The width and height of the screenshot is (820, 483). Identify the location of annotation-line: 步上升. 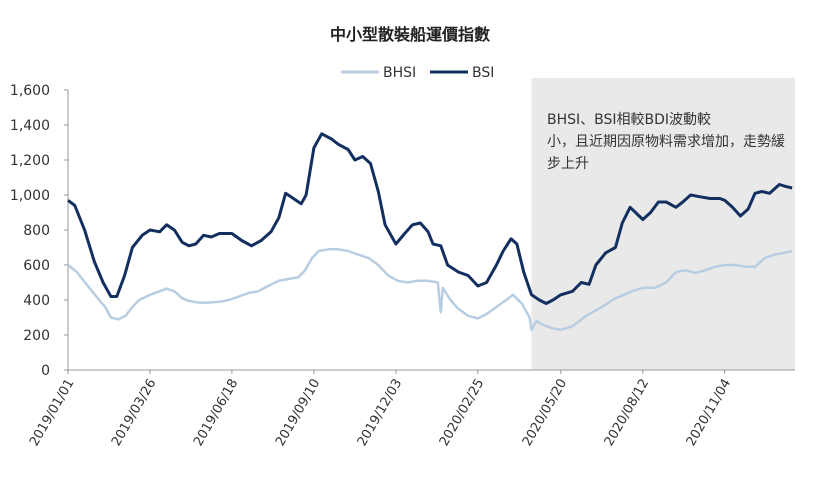
(568, 164).